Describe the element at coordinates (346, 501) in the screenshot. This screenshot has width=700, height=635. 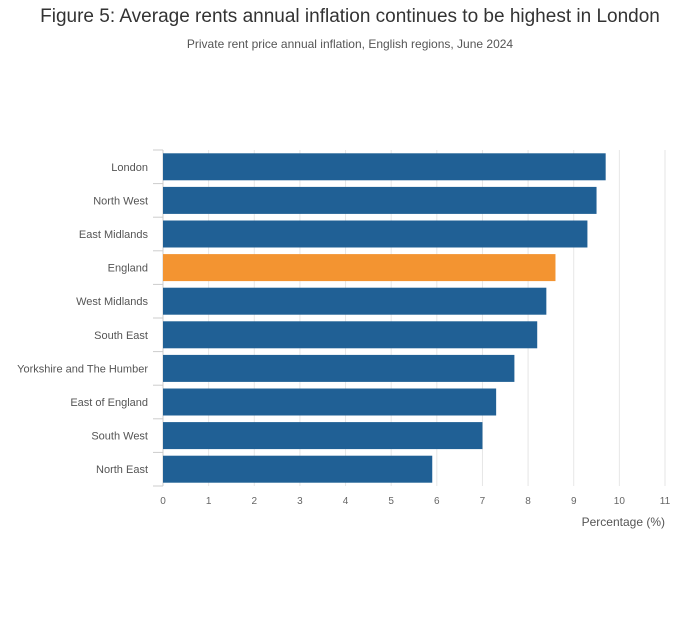
I see `x-tick-label: 4` at that location.